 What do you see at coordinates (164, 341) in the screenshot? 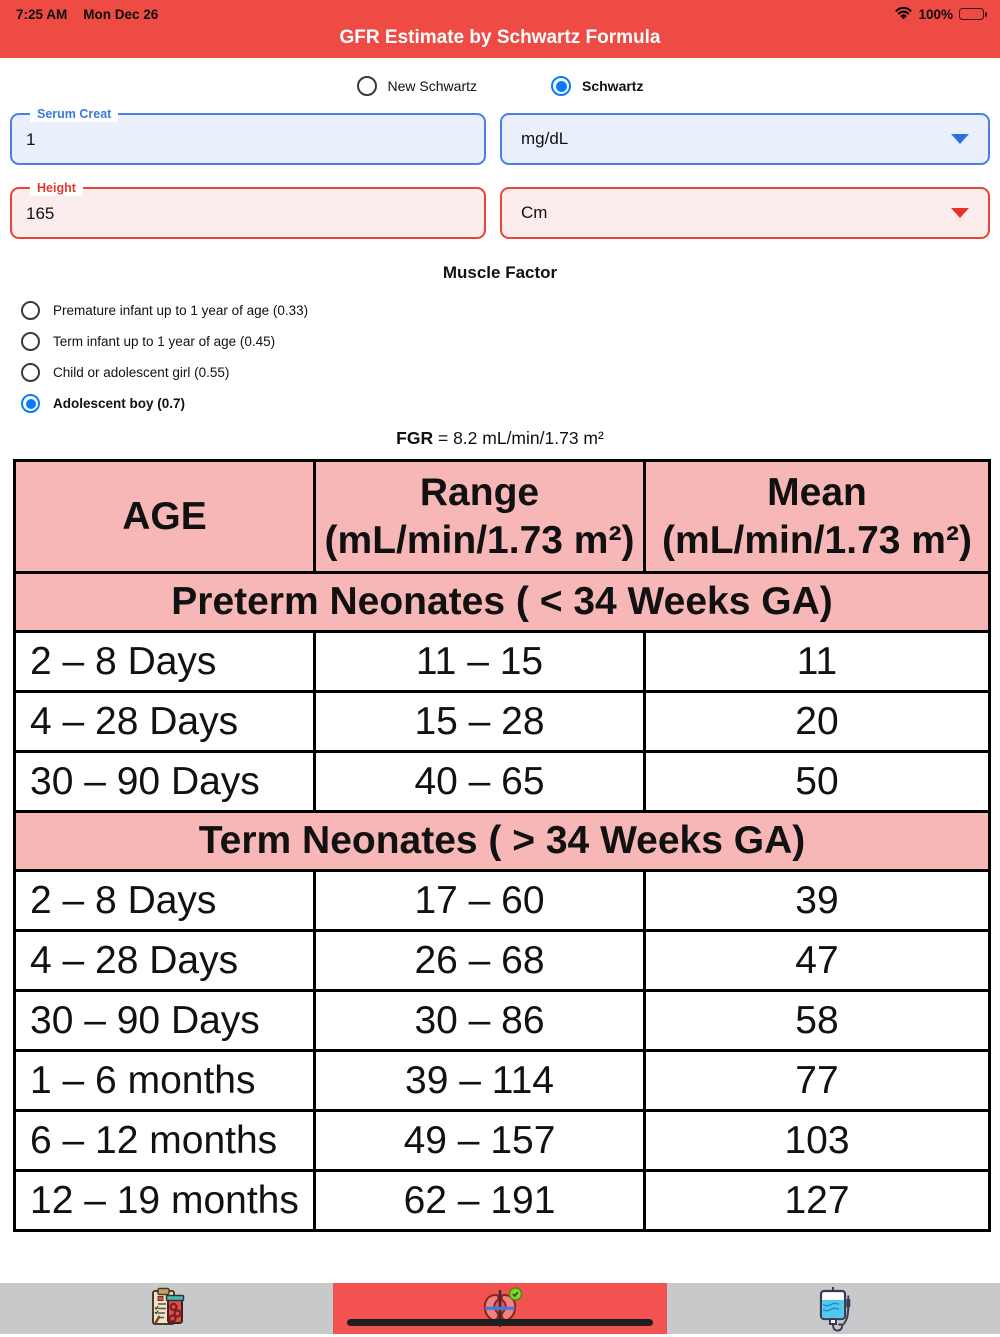
I see `radio-label: Term infant up to 1 year of age (0.45)` at bounding box center [164, 341].